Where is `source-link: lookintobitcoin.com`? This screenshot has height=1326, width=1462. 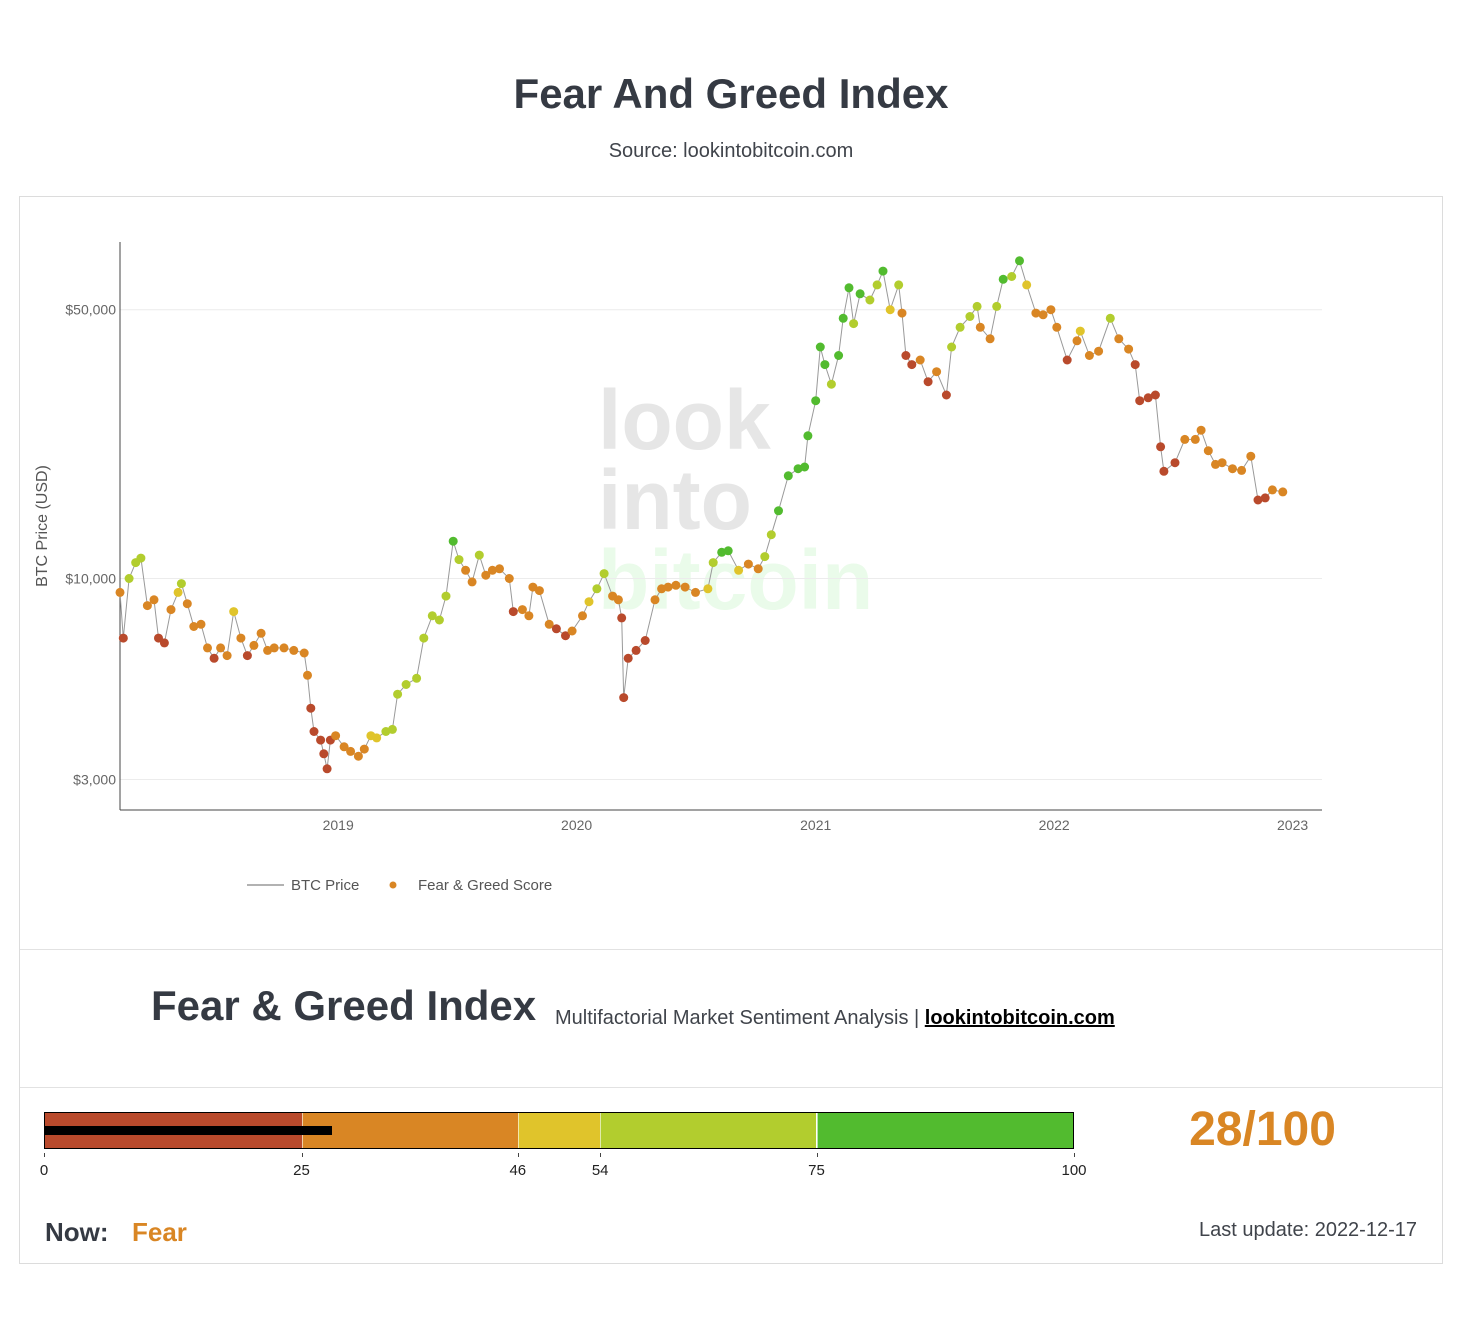 source-link: lookintobitcoin.com is located at coordinates (1019, 1018).